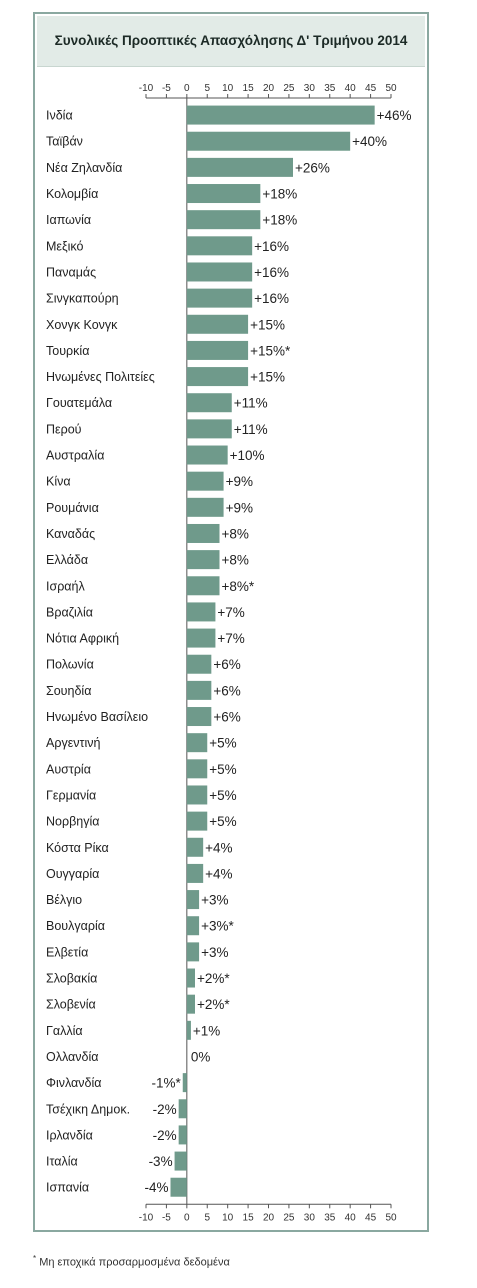 The width and height of the screenshot is (477, 1288). I want to click on footnote-text: Μη εποχικά προσαρμοσμένα δεδομένα, so click(134, 1262).